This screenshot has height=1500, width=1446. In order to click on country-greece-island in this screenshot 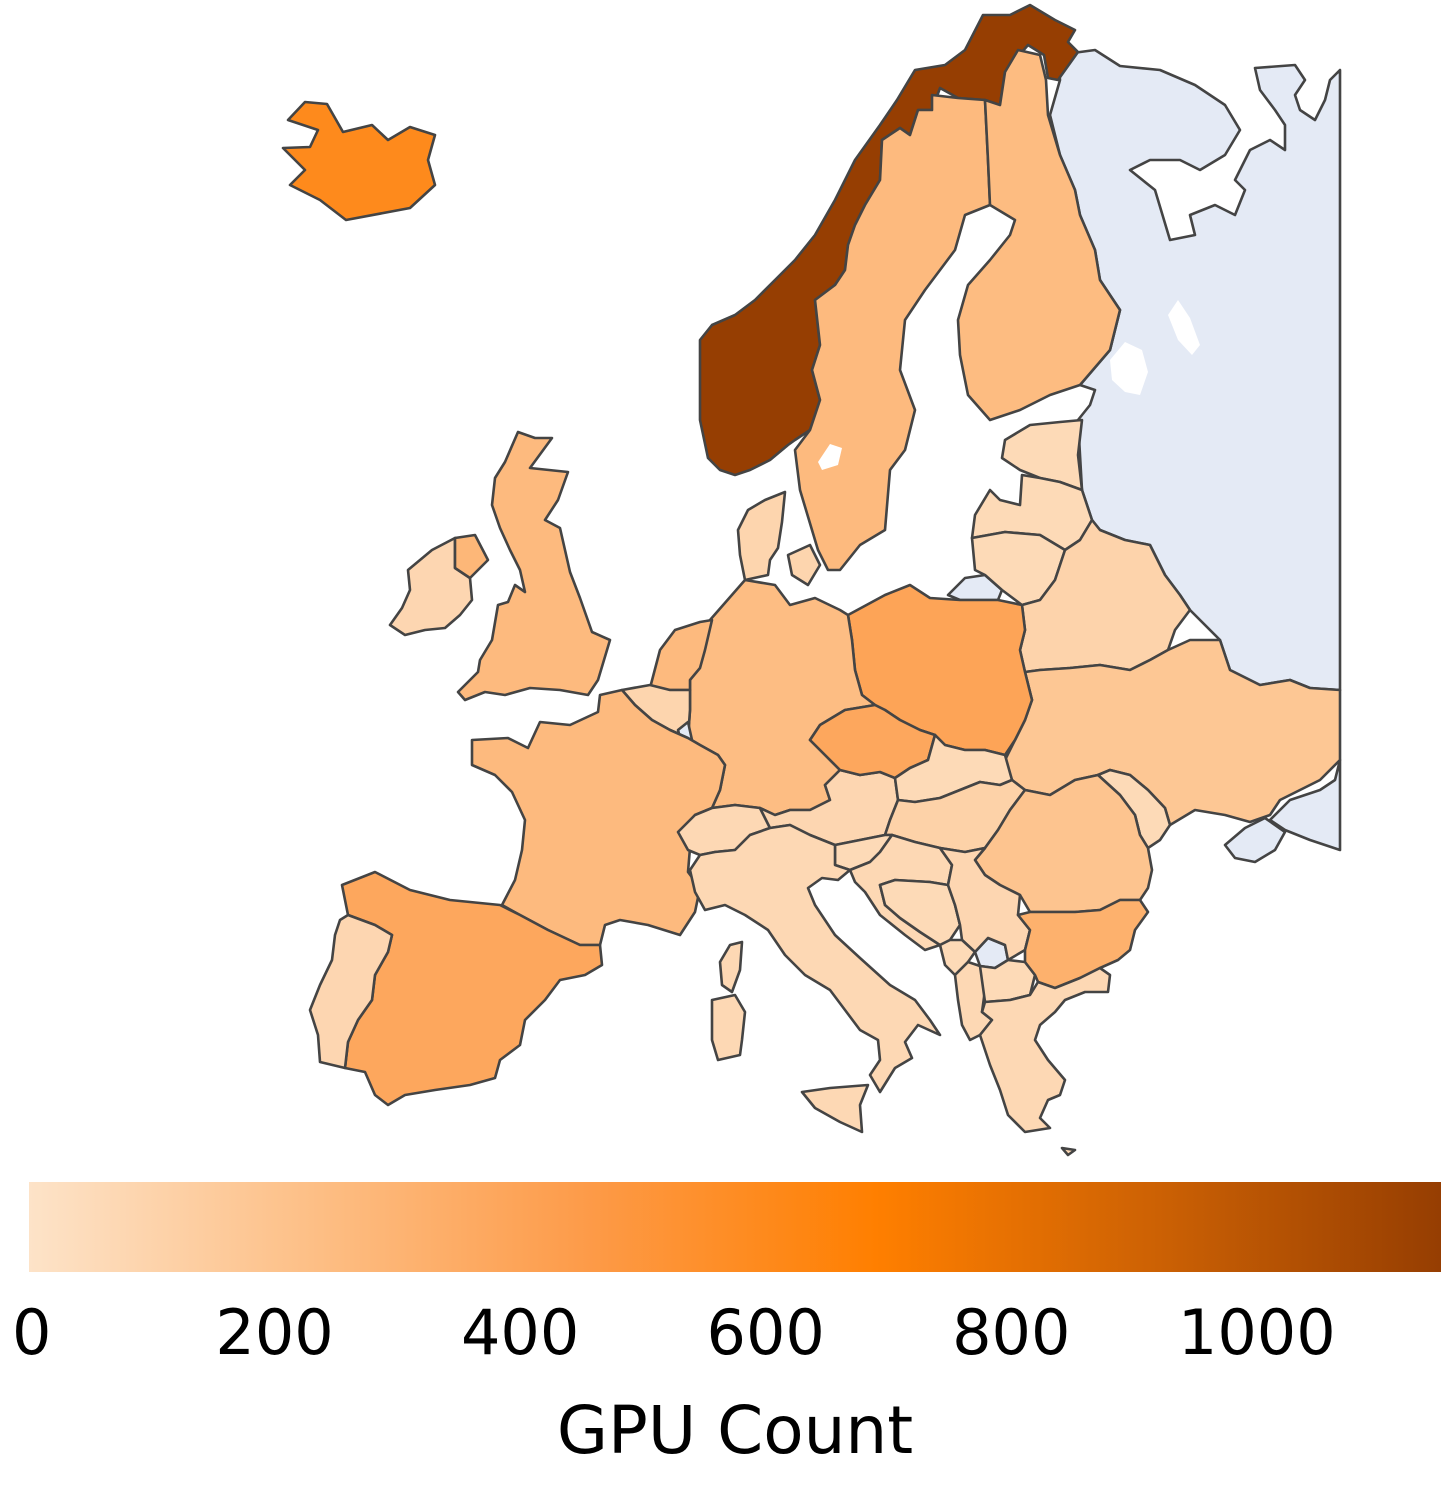, I will do `click(1068, 1151)`.